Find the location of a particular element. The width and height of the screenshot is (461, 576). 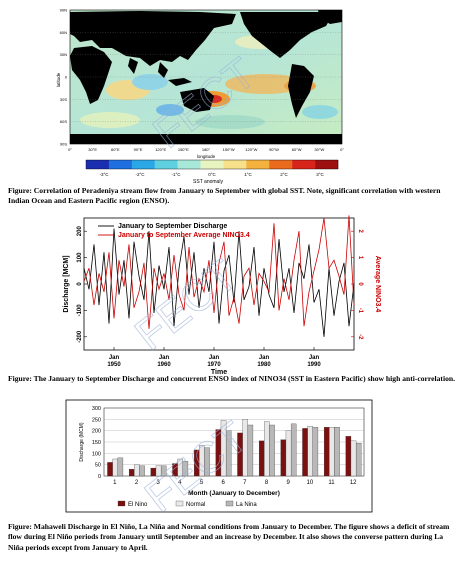

latitude-tick-label: 30N is located at coordinates (63, 54).